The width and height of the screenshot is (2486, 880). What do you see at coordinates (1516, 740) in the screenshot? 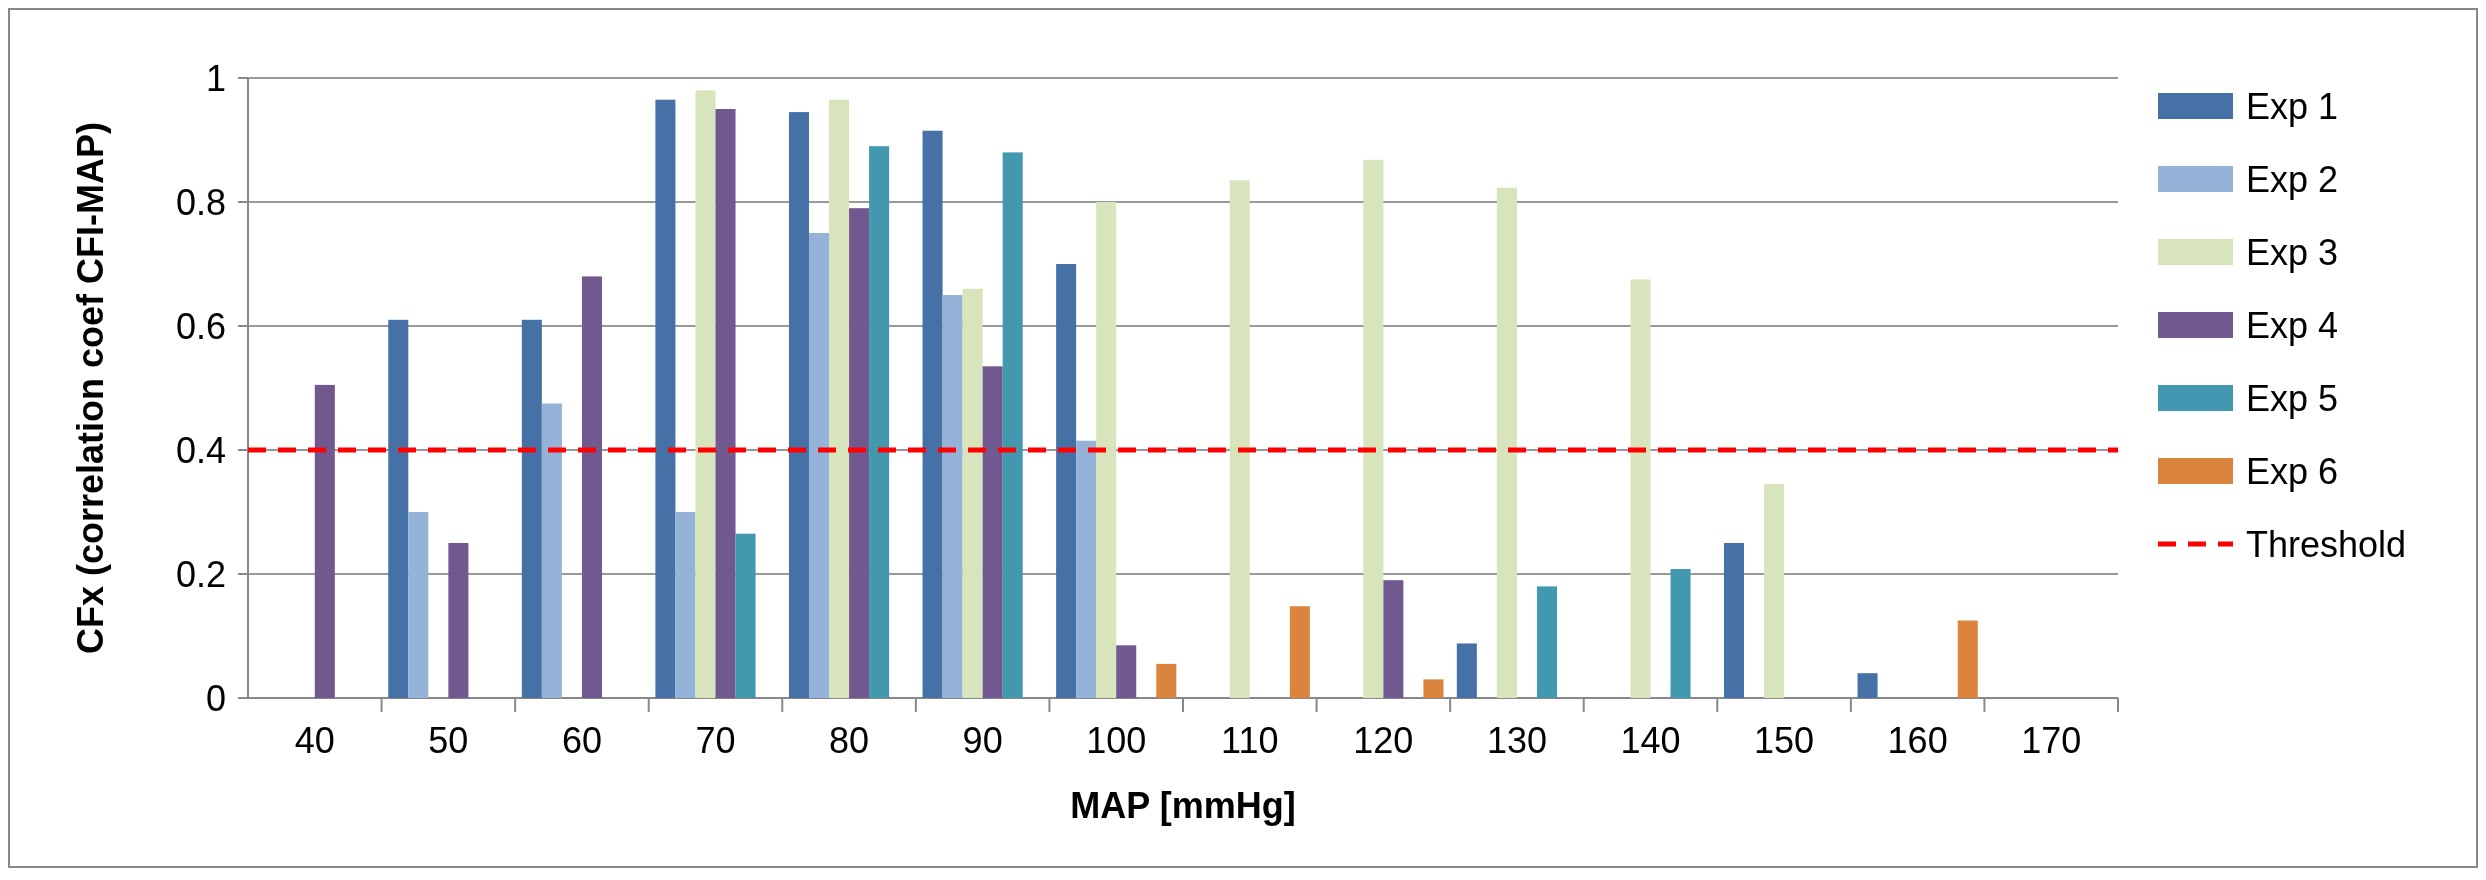
I see `x-tick-label: 130` at bounding box center [1516, 740].